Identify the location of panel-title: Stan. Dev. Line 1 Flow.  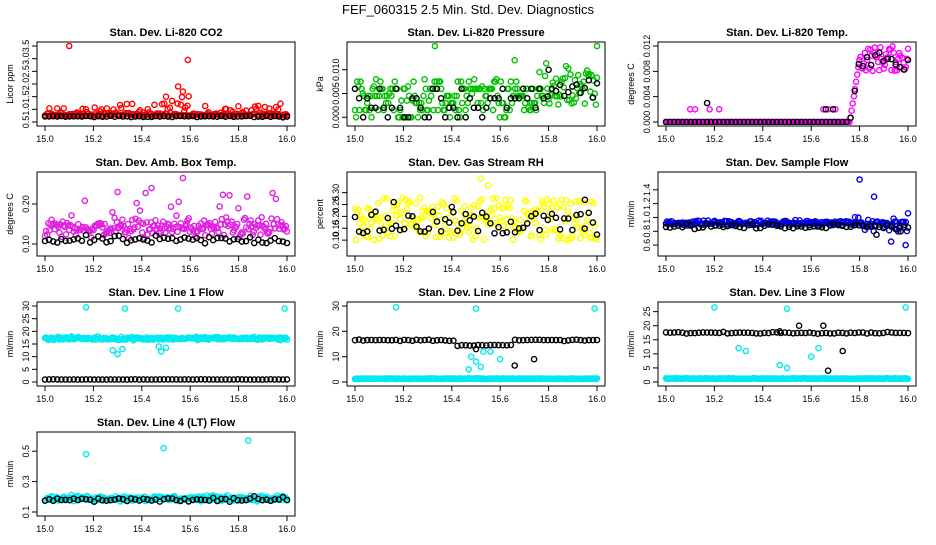
(166, 293).